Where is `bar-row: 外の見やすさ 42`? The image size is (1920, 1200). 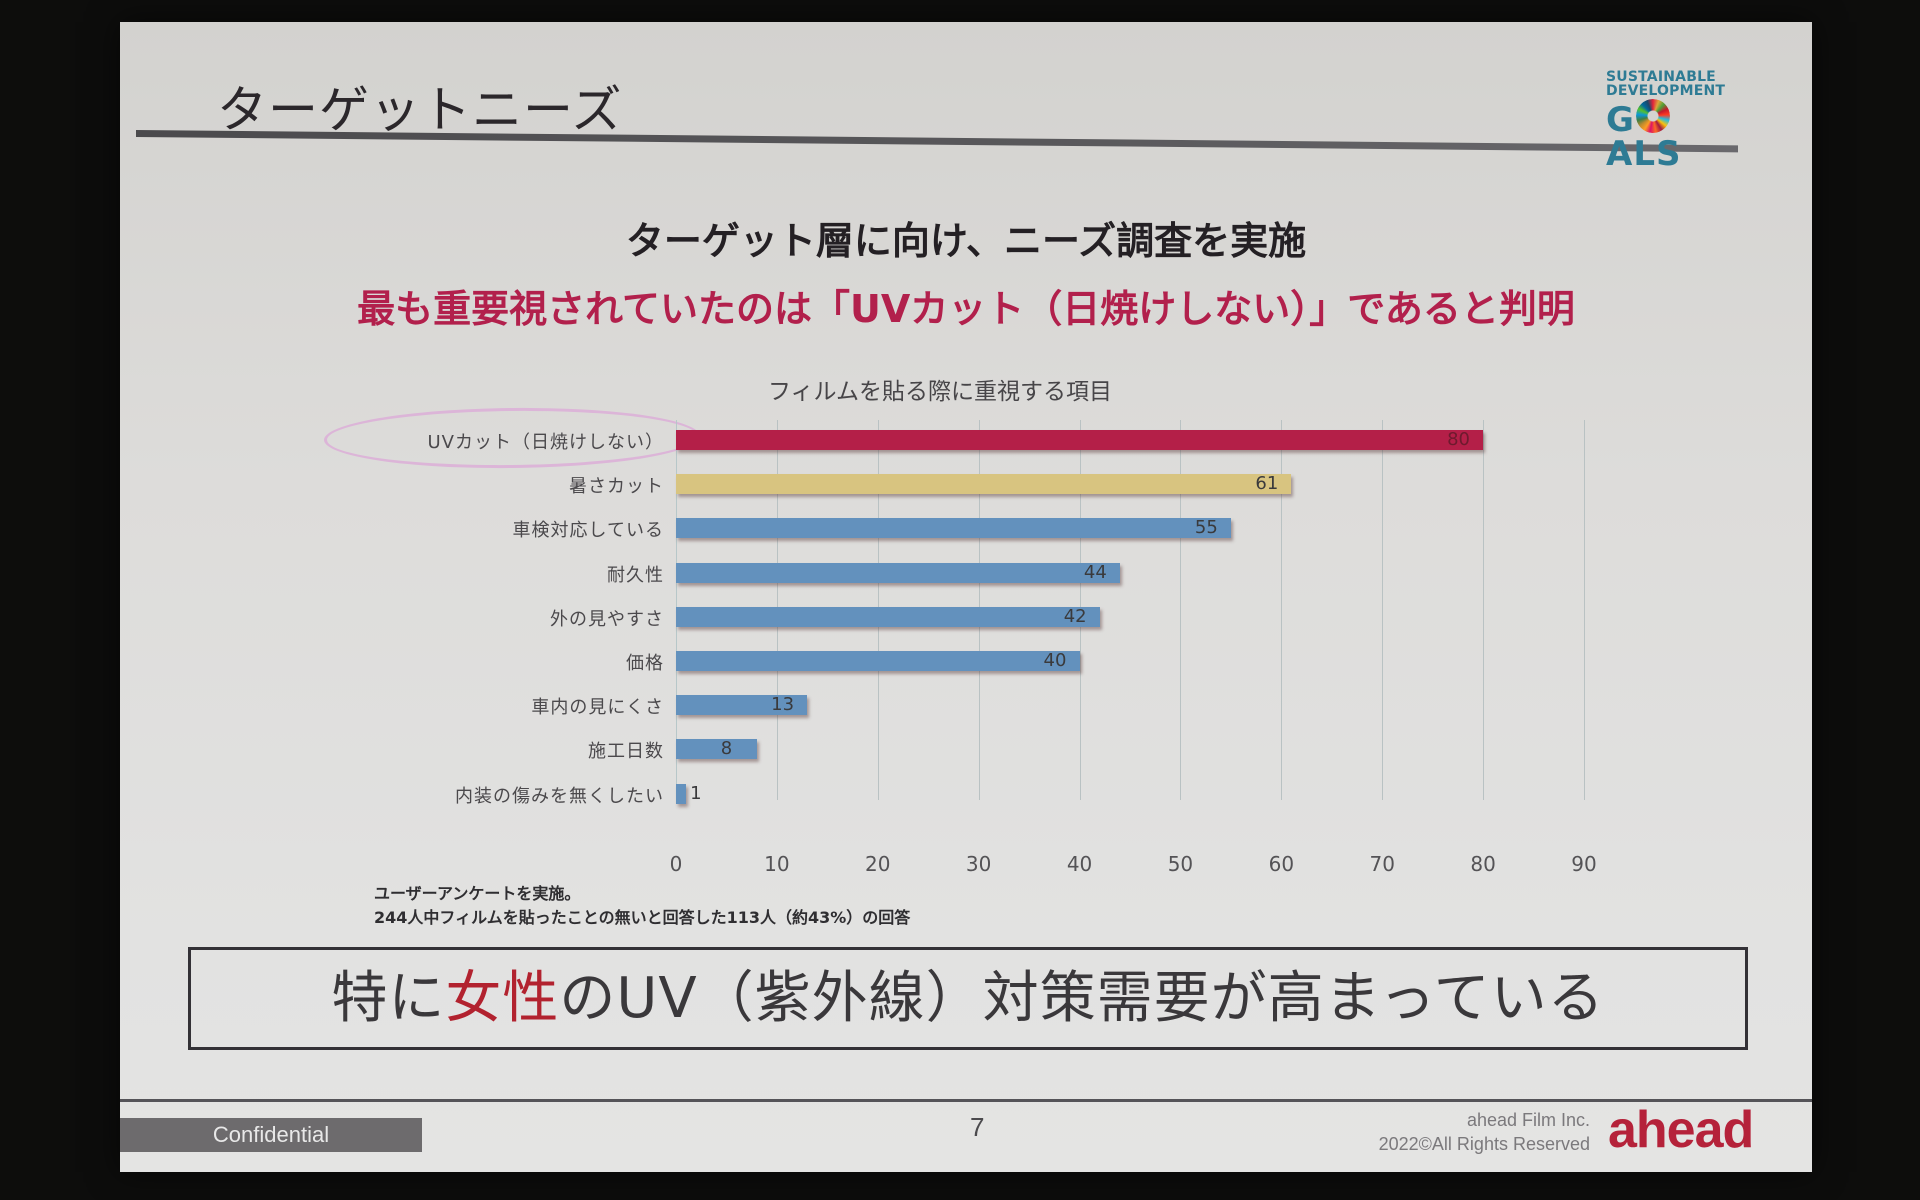
bar-row: 外の見やすさ 42 is located at coordinates (1067, 619).